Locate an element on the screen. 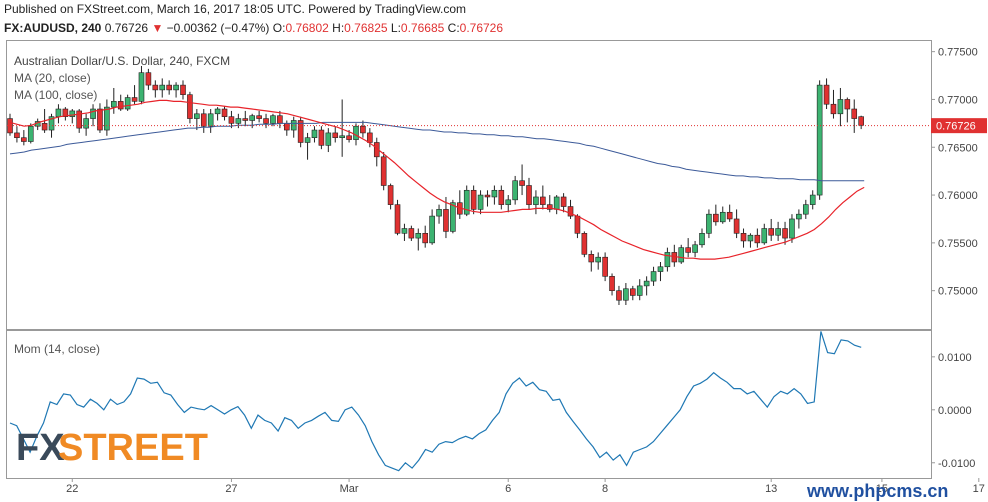 Image resolution: width=988 pixels, height=502 pixels. momentum-axis: -0.0100 0.0000 0.0100 is located at coordinates (953, 411).